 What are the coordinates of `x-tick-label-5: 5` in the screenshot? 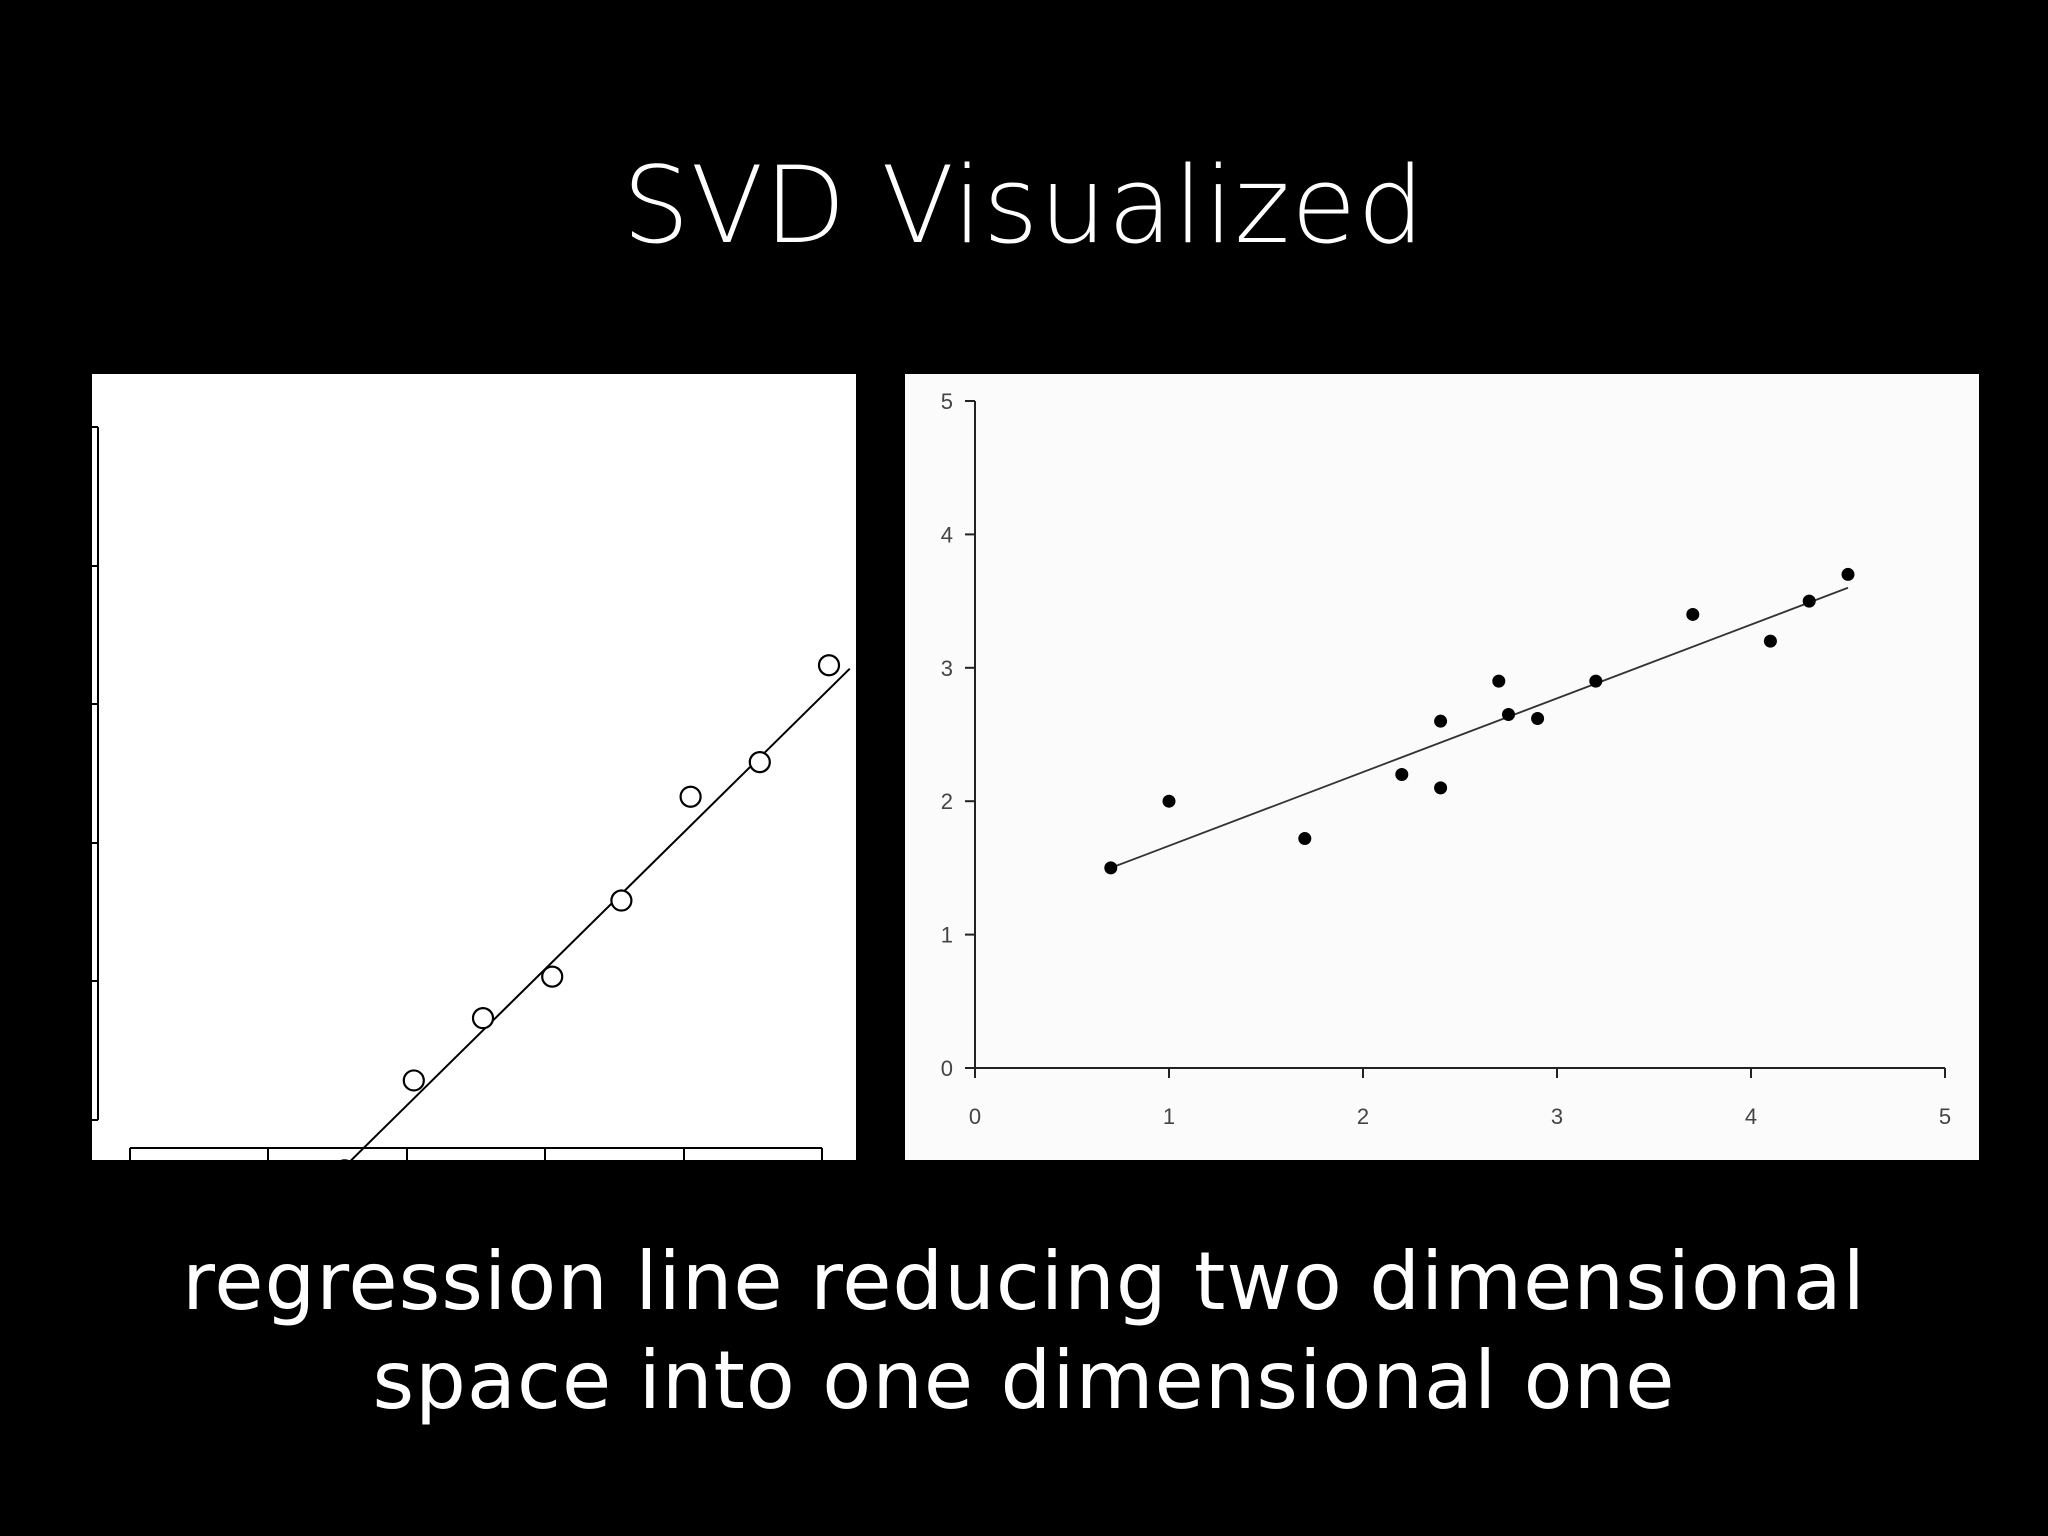 It's located at (1945, 1116).